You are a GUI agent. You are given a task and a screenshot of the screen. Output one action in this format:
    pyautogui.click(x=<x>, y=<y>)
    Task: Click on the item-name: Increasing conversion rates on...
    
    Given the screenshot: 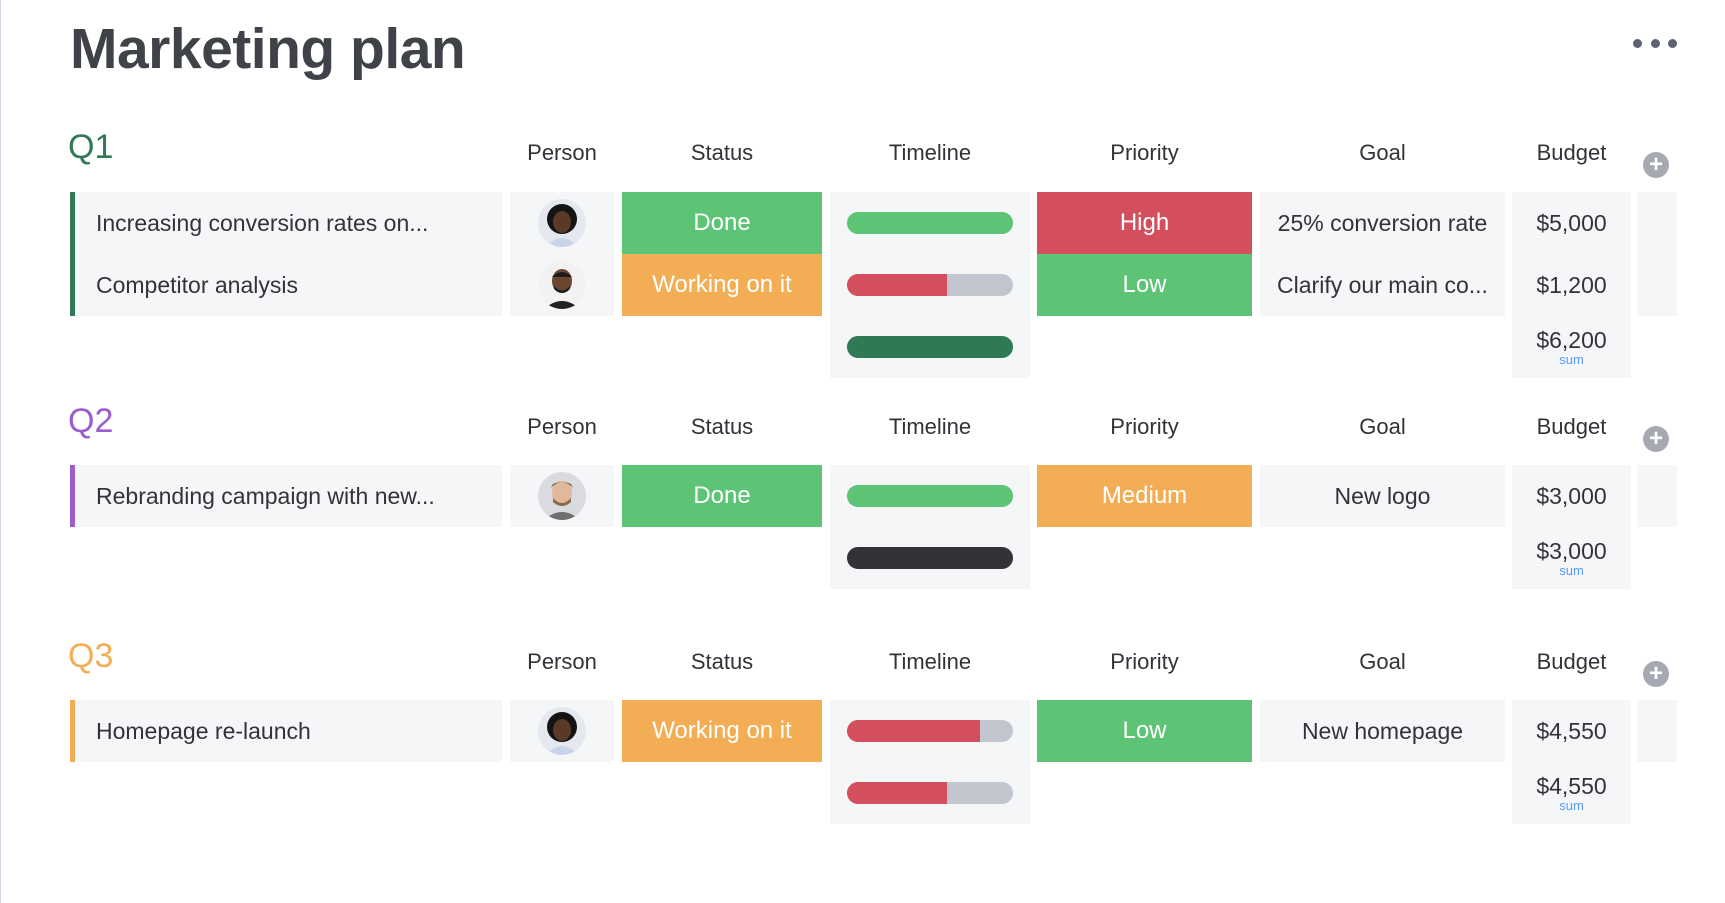 What is the action you would take?
    pyautogui.click(x=262, y=222)
    